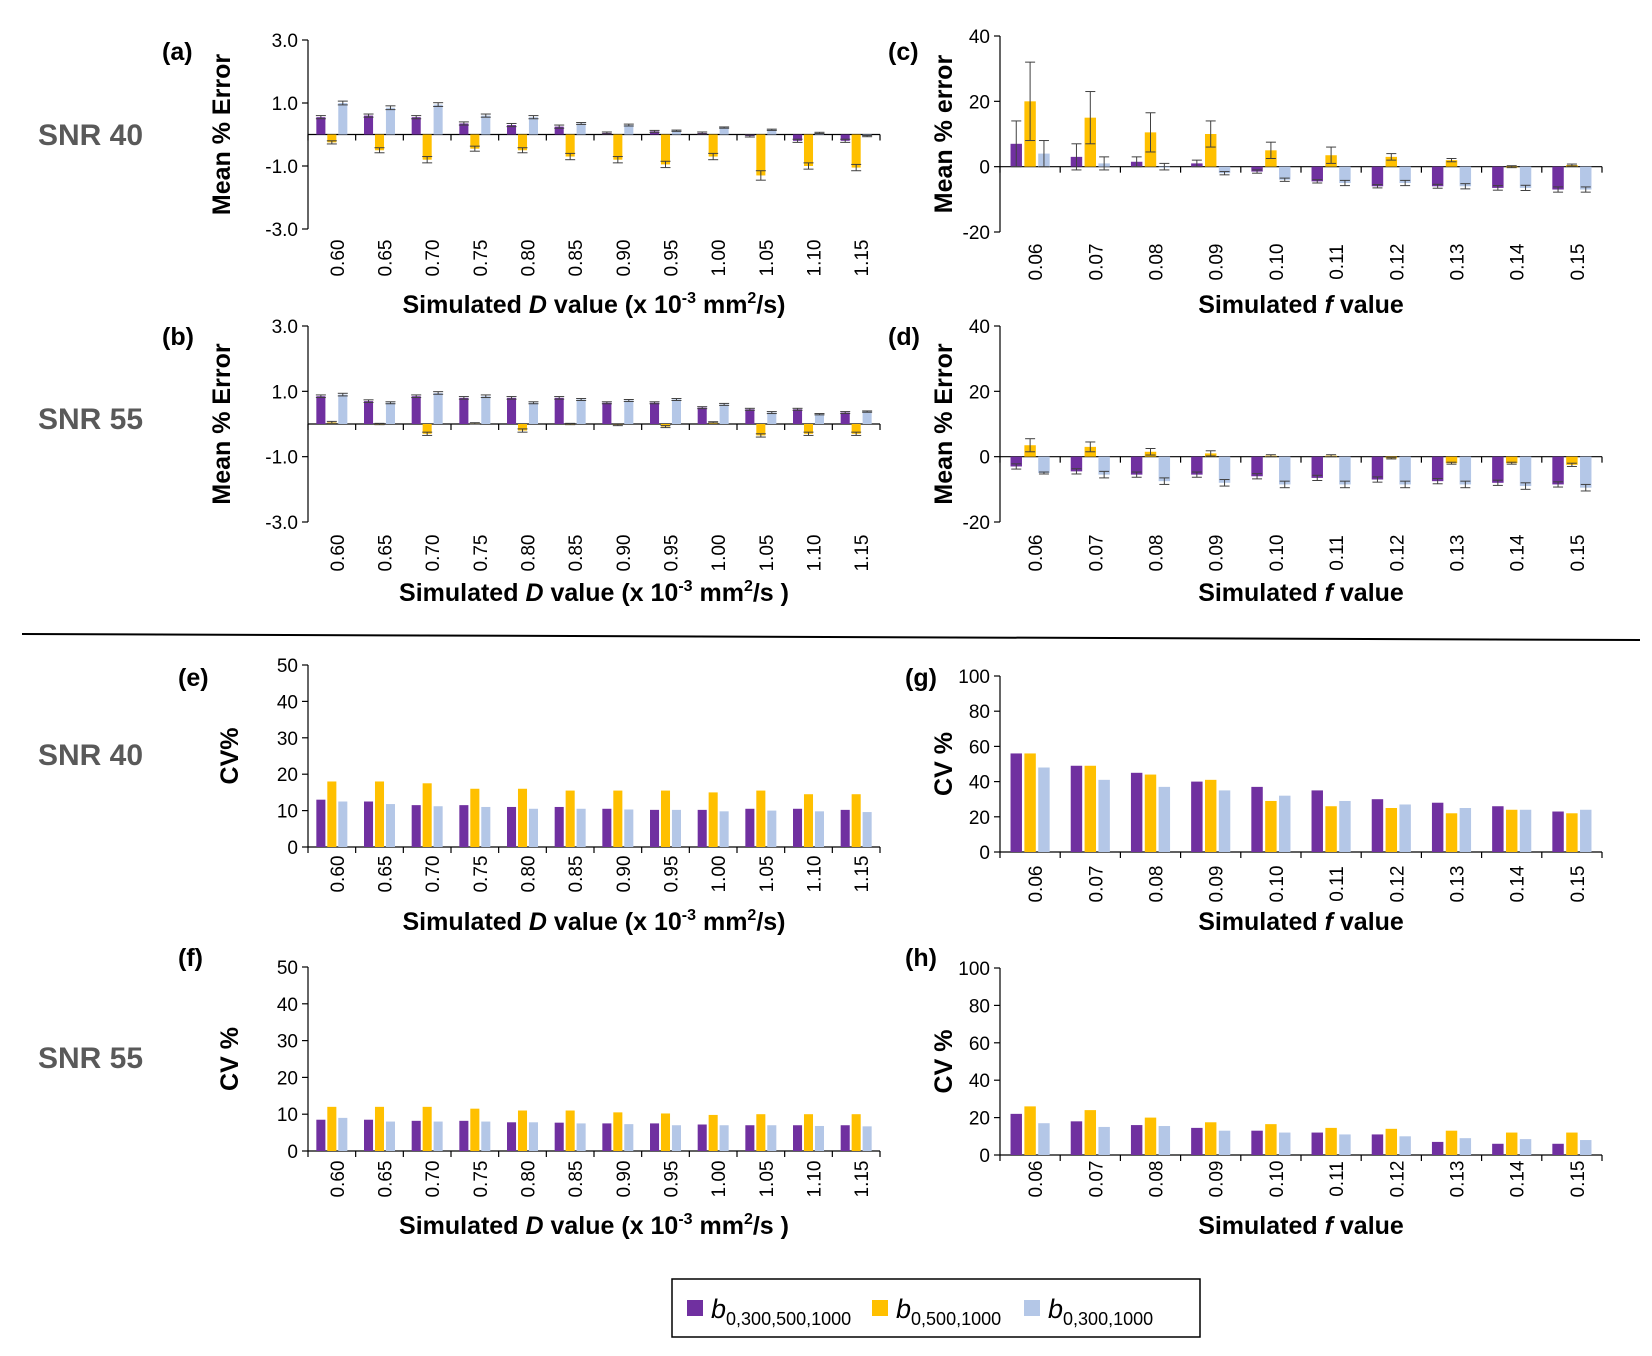  Describe the element at coordinates (819, 829) in the screenshot. I see `bar-e-s3-1.10` at that location.